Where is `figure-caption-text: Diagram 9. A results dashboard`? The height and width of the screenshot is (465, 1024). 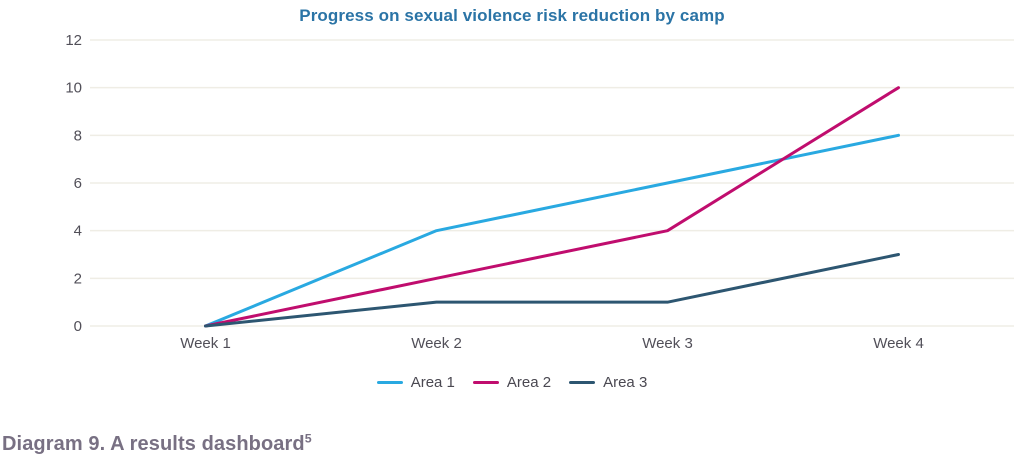 figure-caption-text: Diagram 9. A results dashboard is located at coordinates (153, 444).